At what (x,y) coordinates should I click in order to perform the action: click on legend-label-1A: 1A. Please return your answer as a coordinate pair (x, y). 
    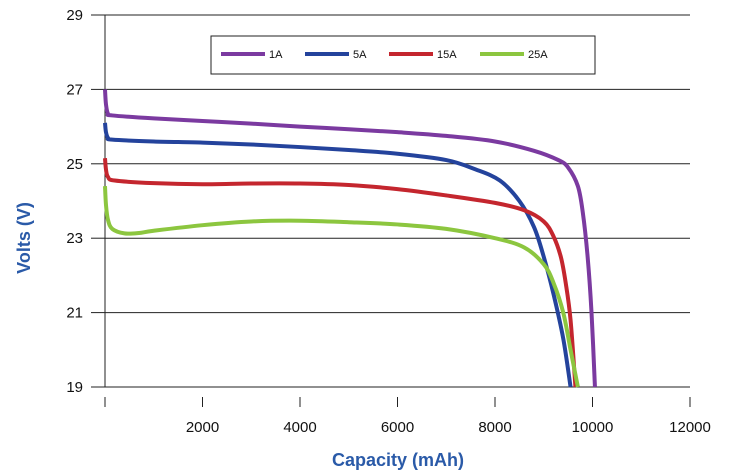
    Looking at the image, I should click on (276, 55).